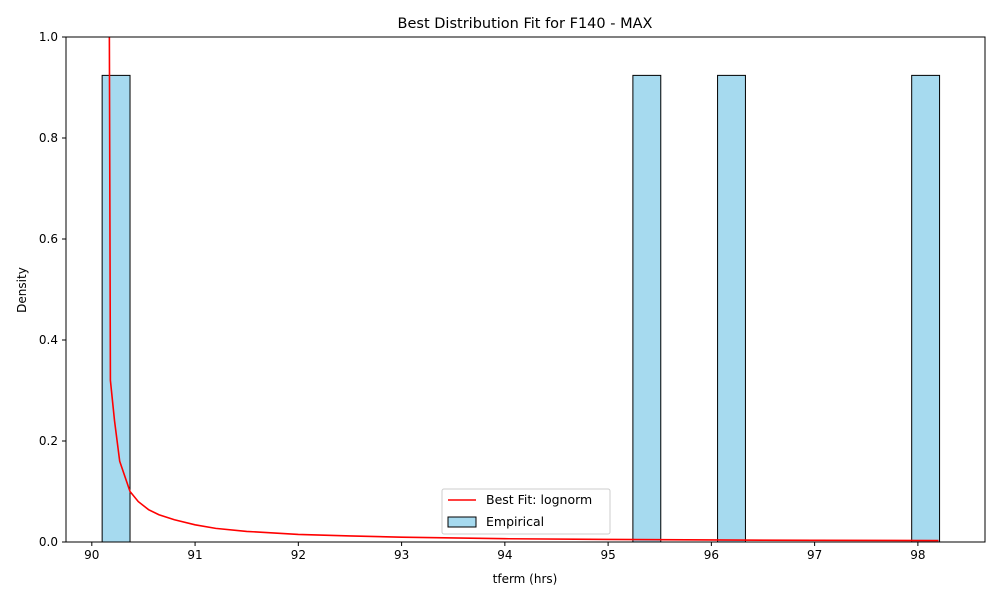 This screenshot has width=1000, height=600. What do you see at coordinates (525, 579) in the screenshot?
I see `x-axis-label: tferm (hrs)` at bounding box center [525, 579].